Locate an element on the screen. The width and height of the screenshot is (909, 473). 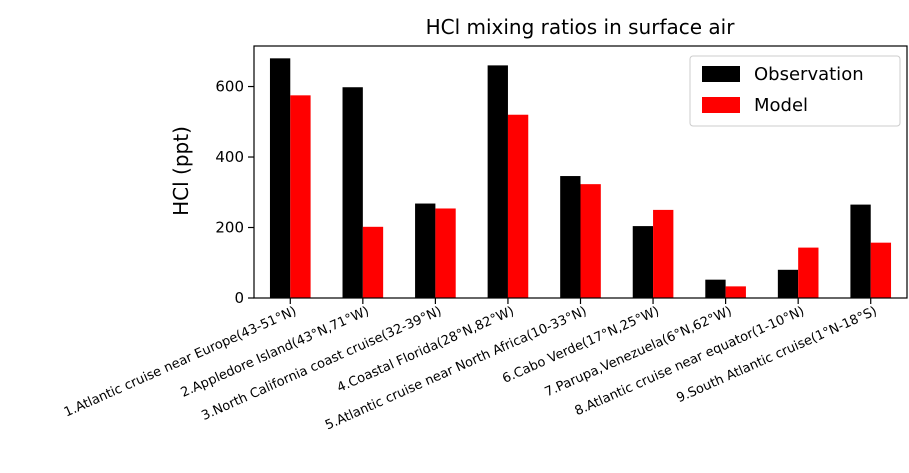
legend-box is located at coordinates (795, 91).